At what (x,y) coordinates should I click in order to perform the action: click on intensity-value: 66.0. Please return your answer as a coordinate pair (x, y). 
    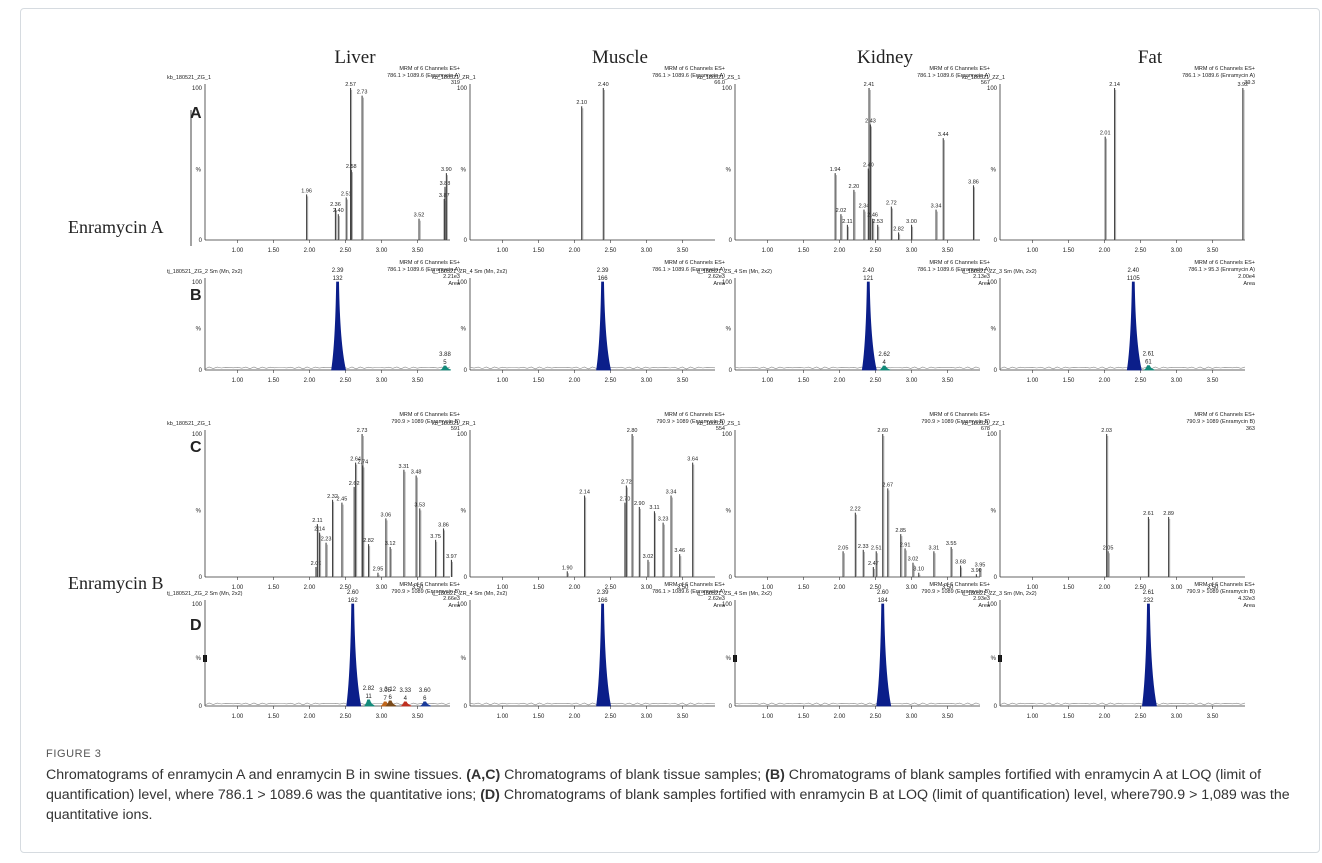
    Looking at the image, I should click on (719, 83).